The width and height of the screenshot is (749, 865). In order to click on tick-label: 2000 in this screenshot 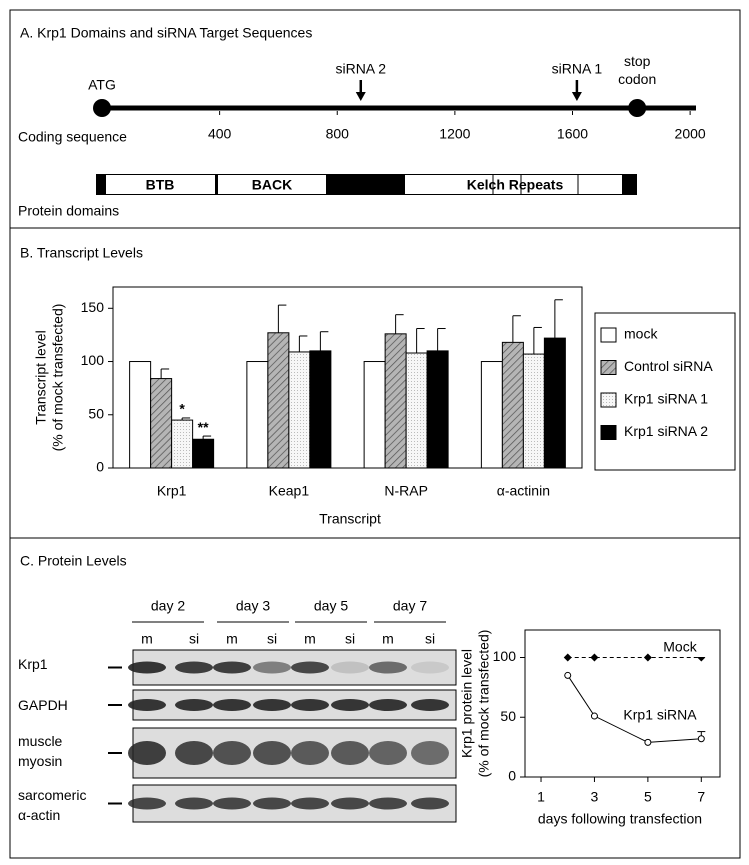, I will do `click(690, 134)`.